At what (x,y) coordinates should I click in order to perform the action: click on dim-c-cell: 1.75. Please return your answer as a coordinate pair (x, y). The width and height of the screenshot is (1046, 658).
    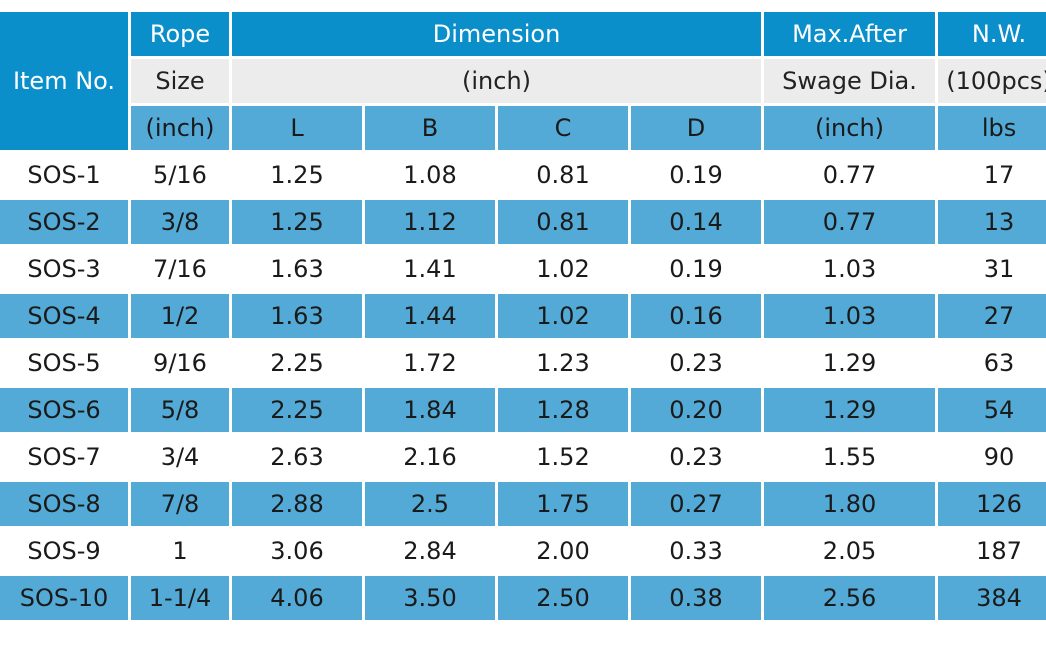
    Looking at the image, I should click on (563, 504).